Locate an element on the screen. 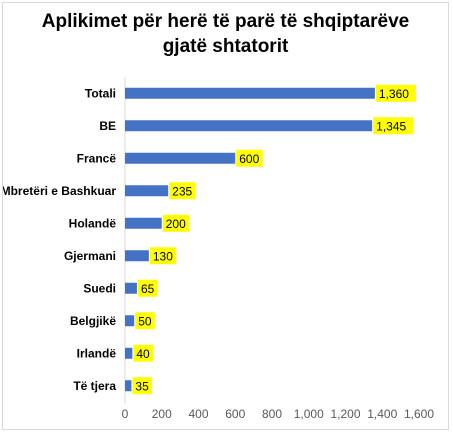 This screenshot has height=434, width=453. category-label: BE is located at coordinates (107, 126).